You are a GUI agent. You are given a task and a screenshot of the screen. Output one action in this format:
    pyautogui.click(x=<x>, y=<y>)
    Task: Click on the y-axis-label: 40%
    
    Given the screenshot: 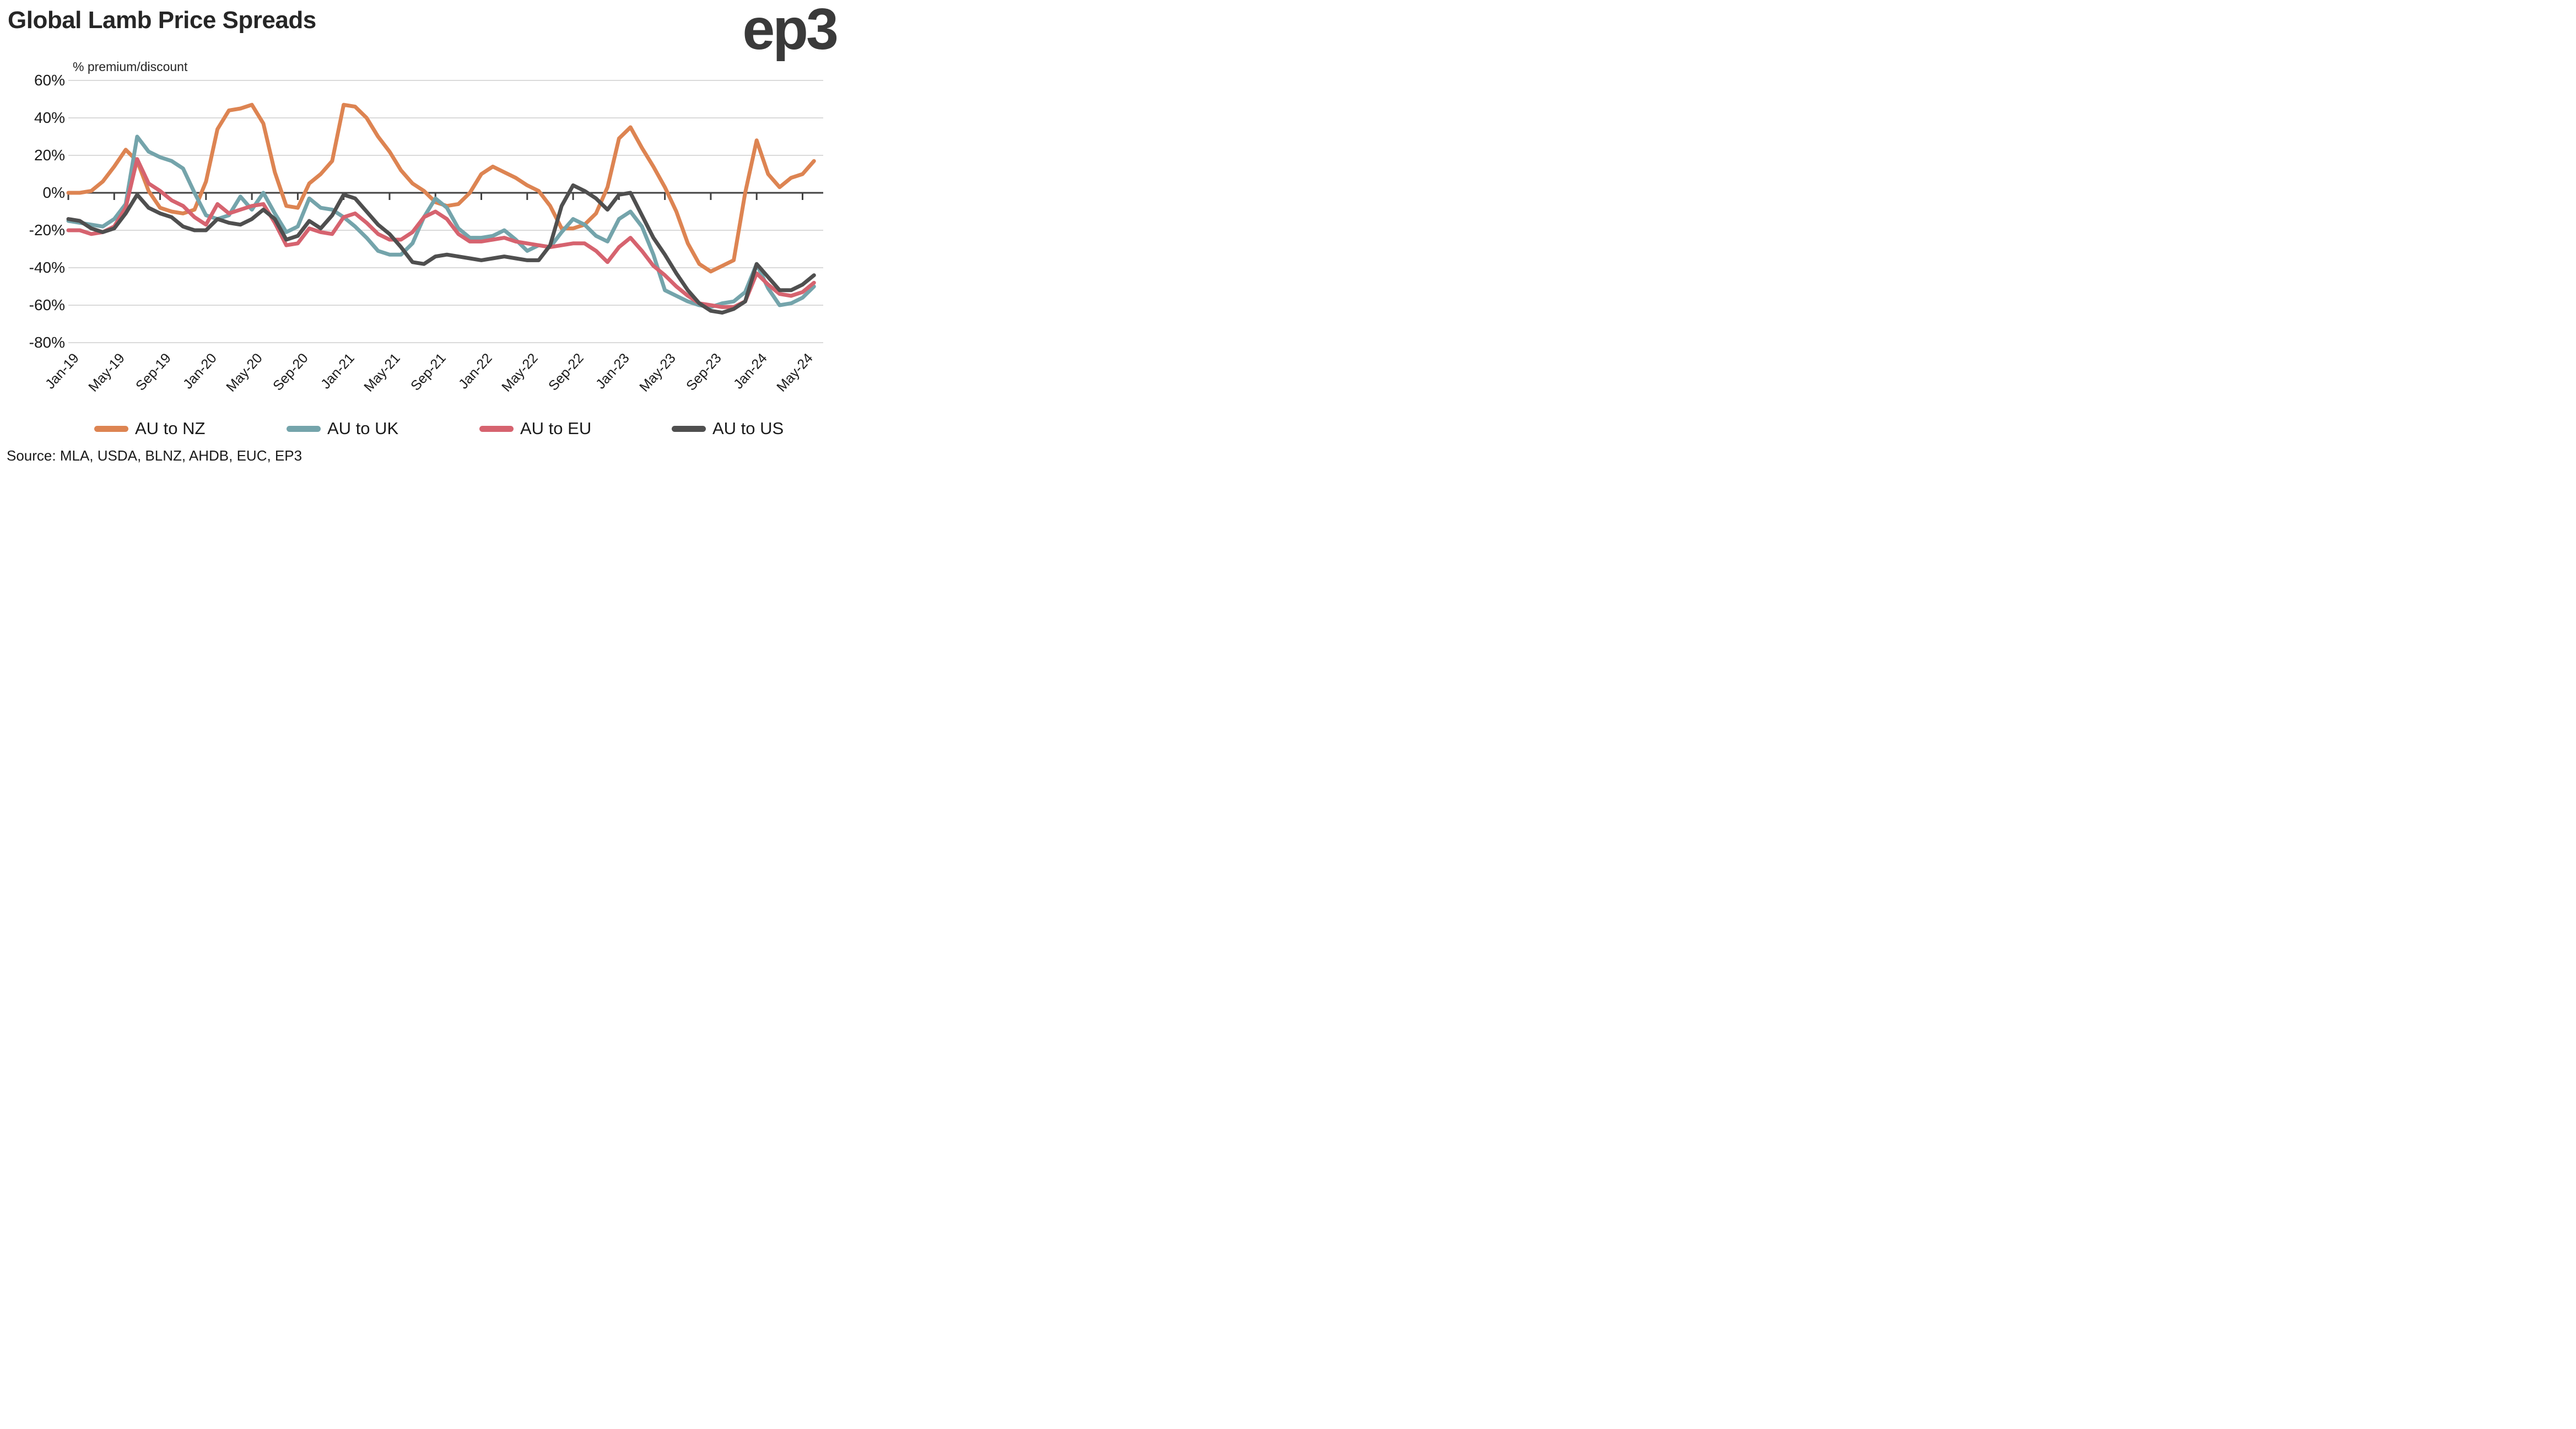 What is the action you would take?
    pyautogui.click(x=49, y=117)
    